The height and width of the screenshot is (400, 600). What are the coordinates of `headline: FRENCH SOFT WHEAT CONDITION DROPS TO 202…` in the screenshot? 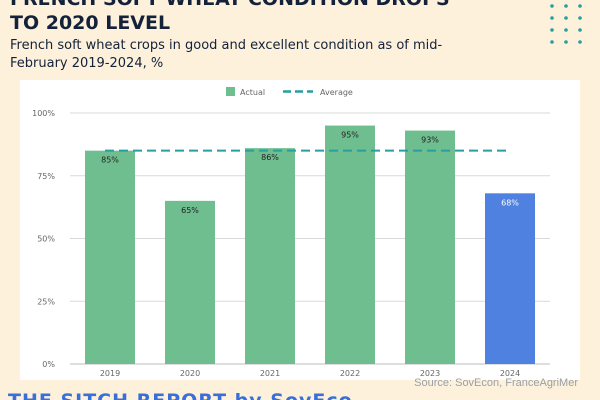 It's located at (280, 18).